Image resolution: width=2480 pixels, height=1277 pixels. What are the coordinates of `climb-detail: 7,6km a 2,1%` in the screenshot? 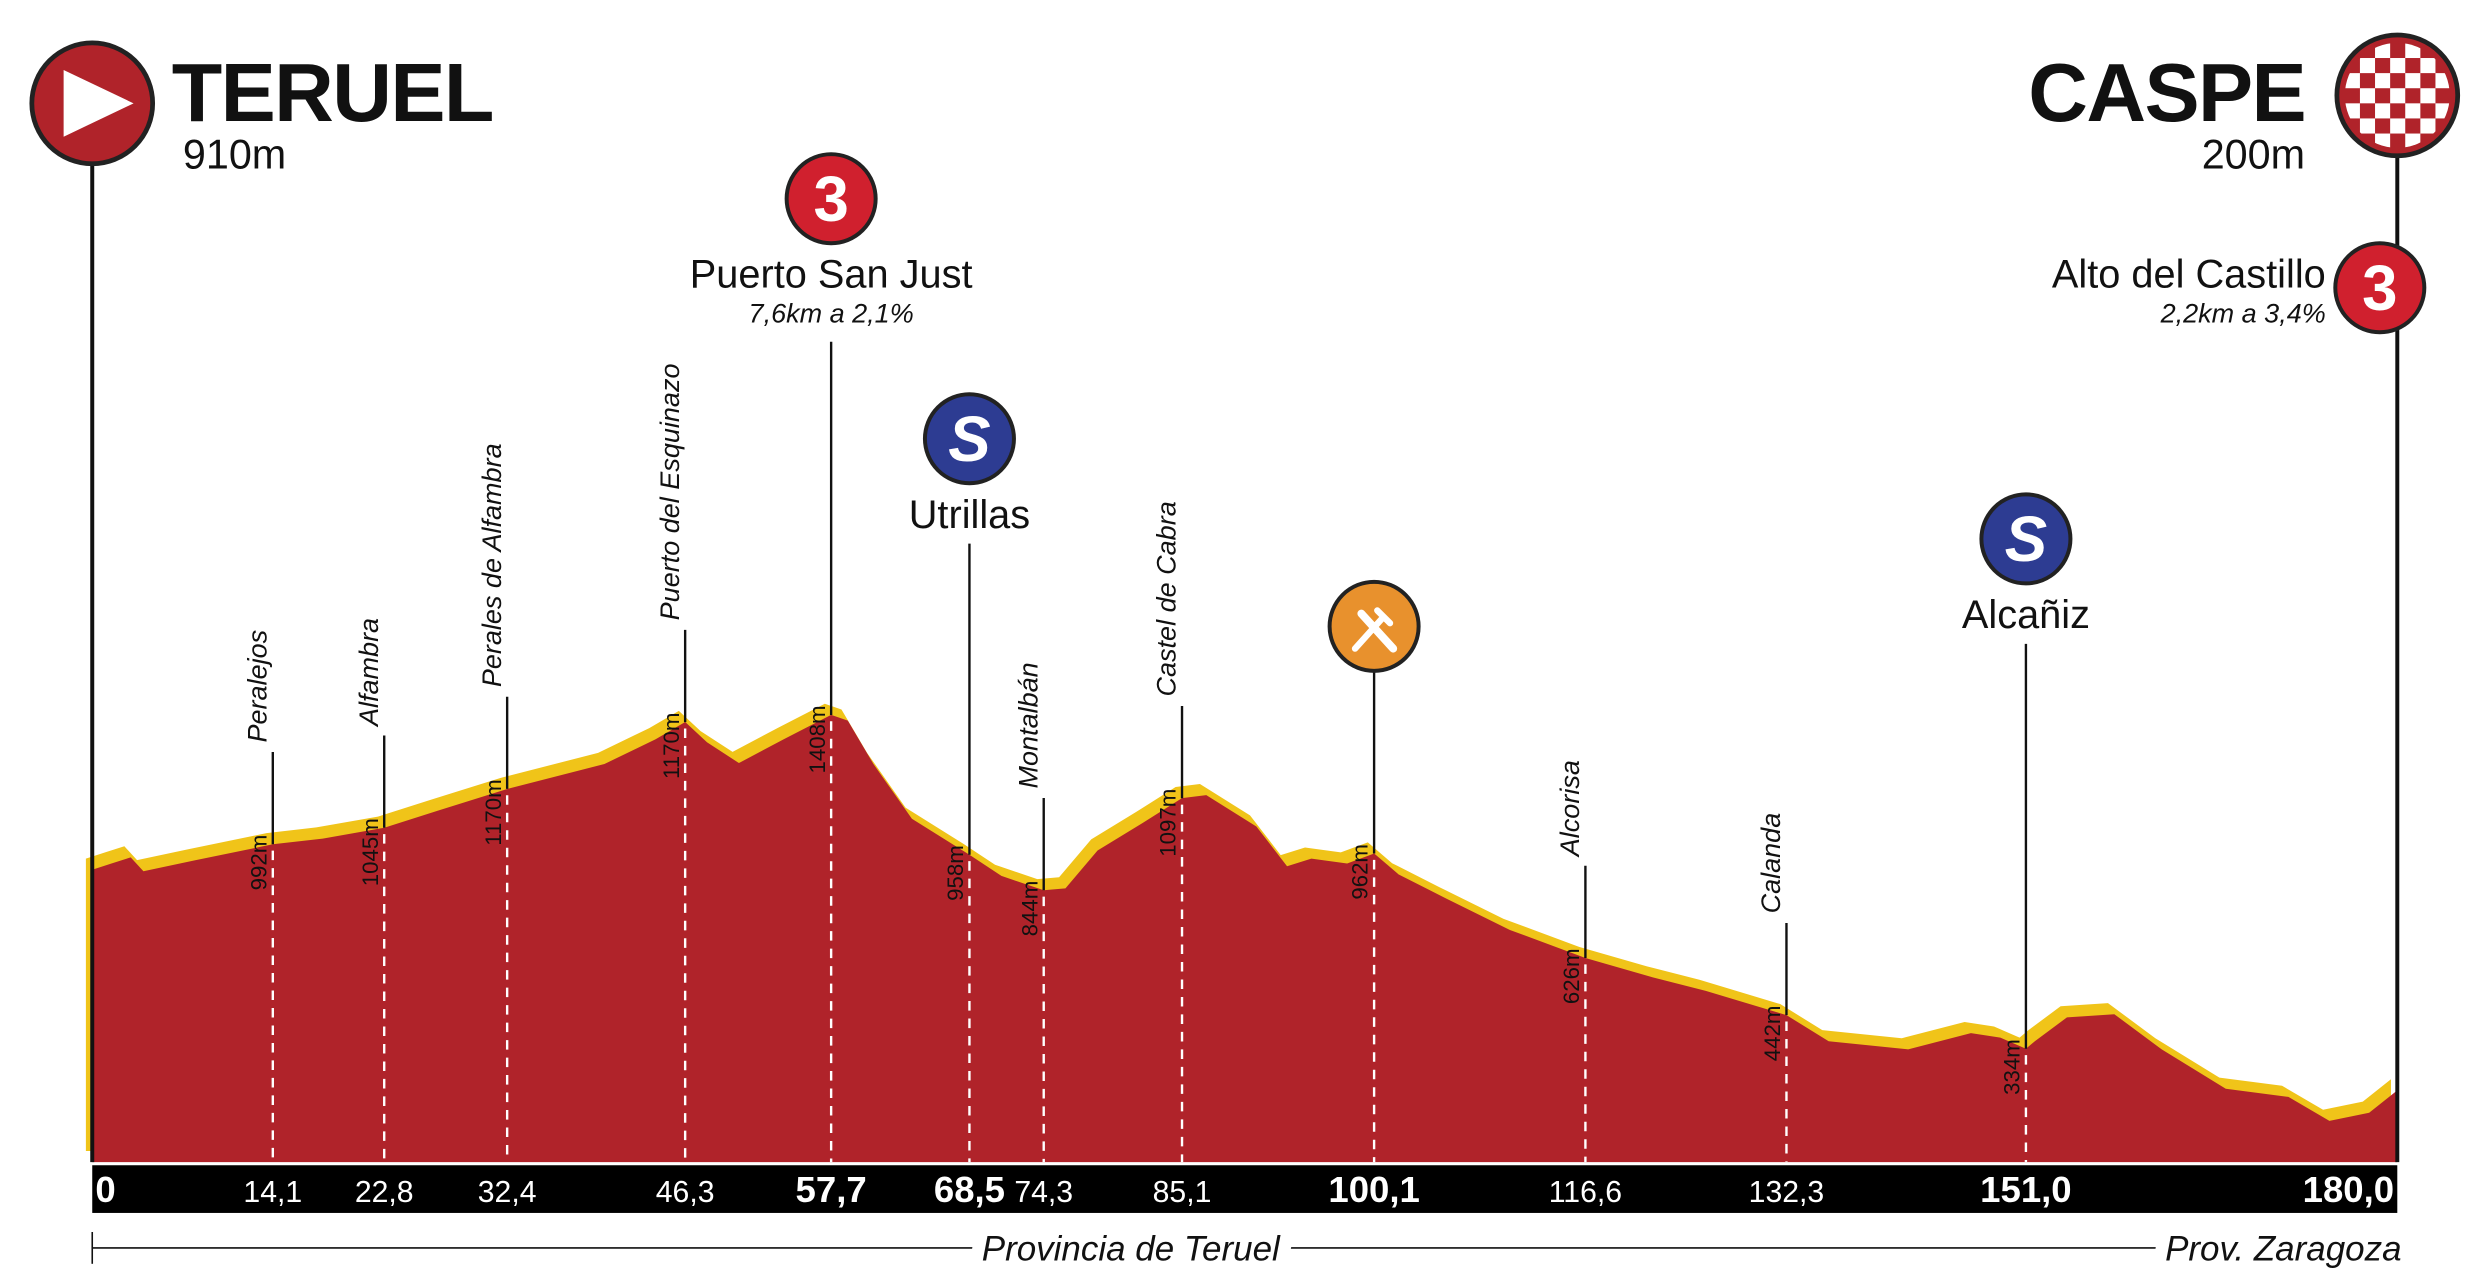 It's located at (831, 314).